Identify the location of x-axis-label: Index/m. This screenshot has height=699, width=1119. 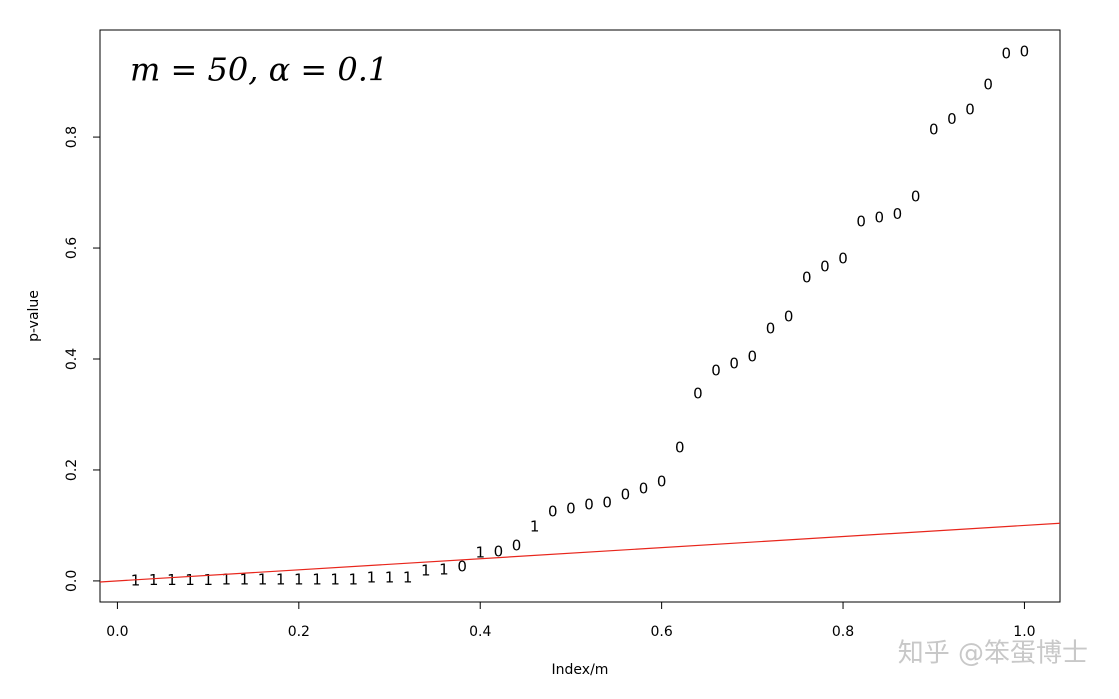
(580, 670).